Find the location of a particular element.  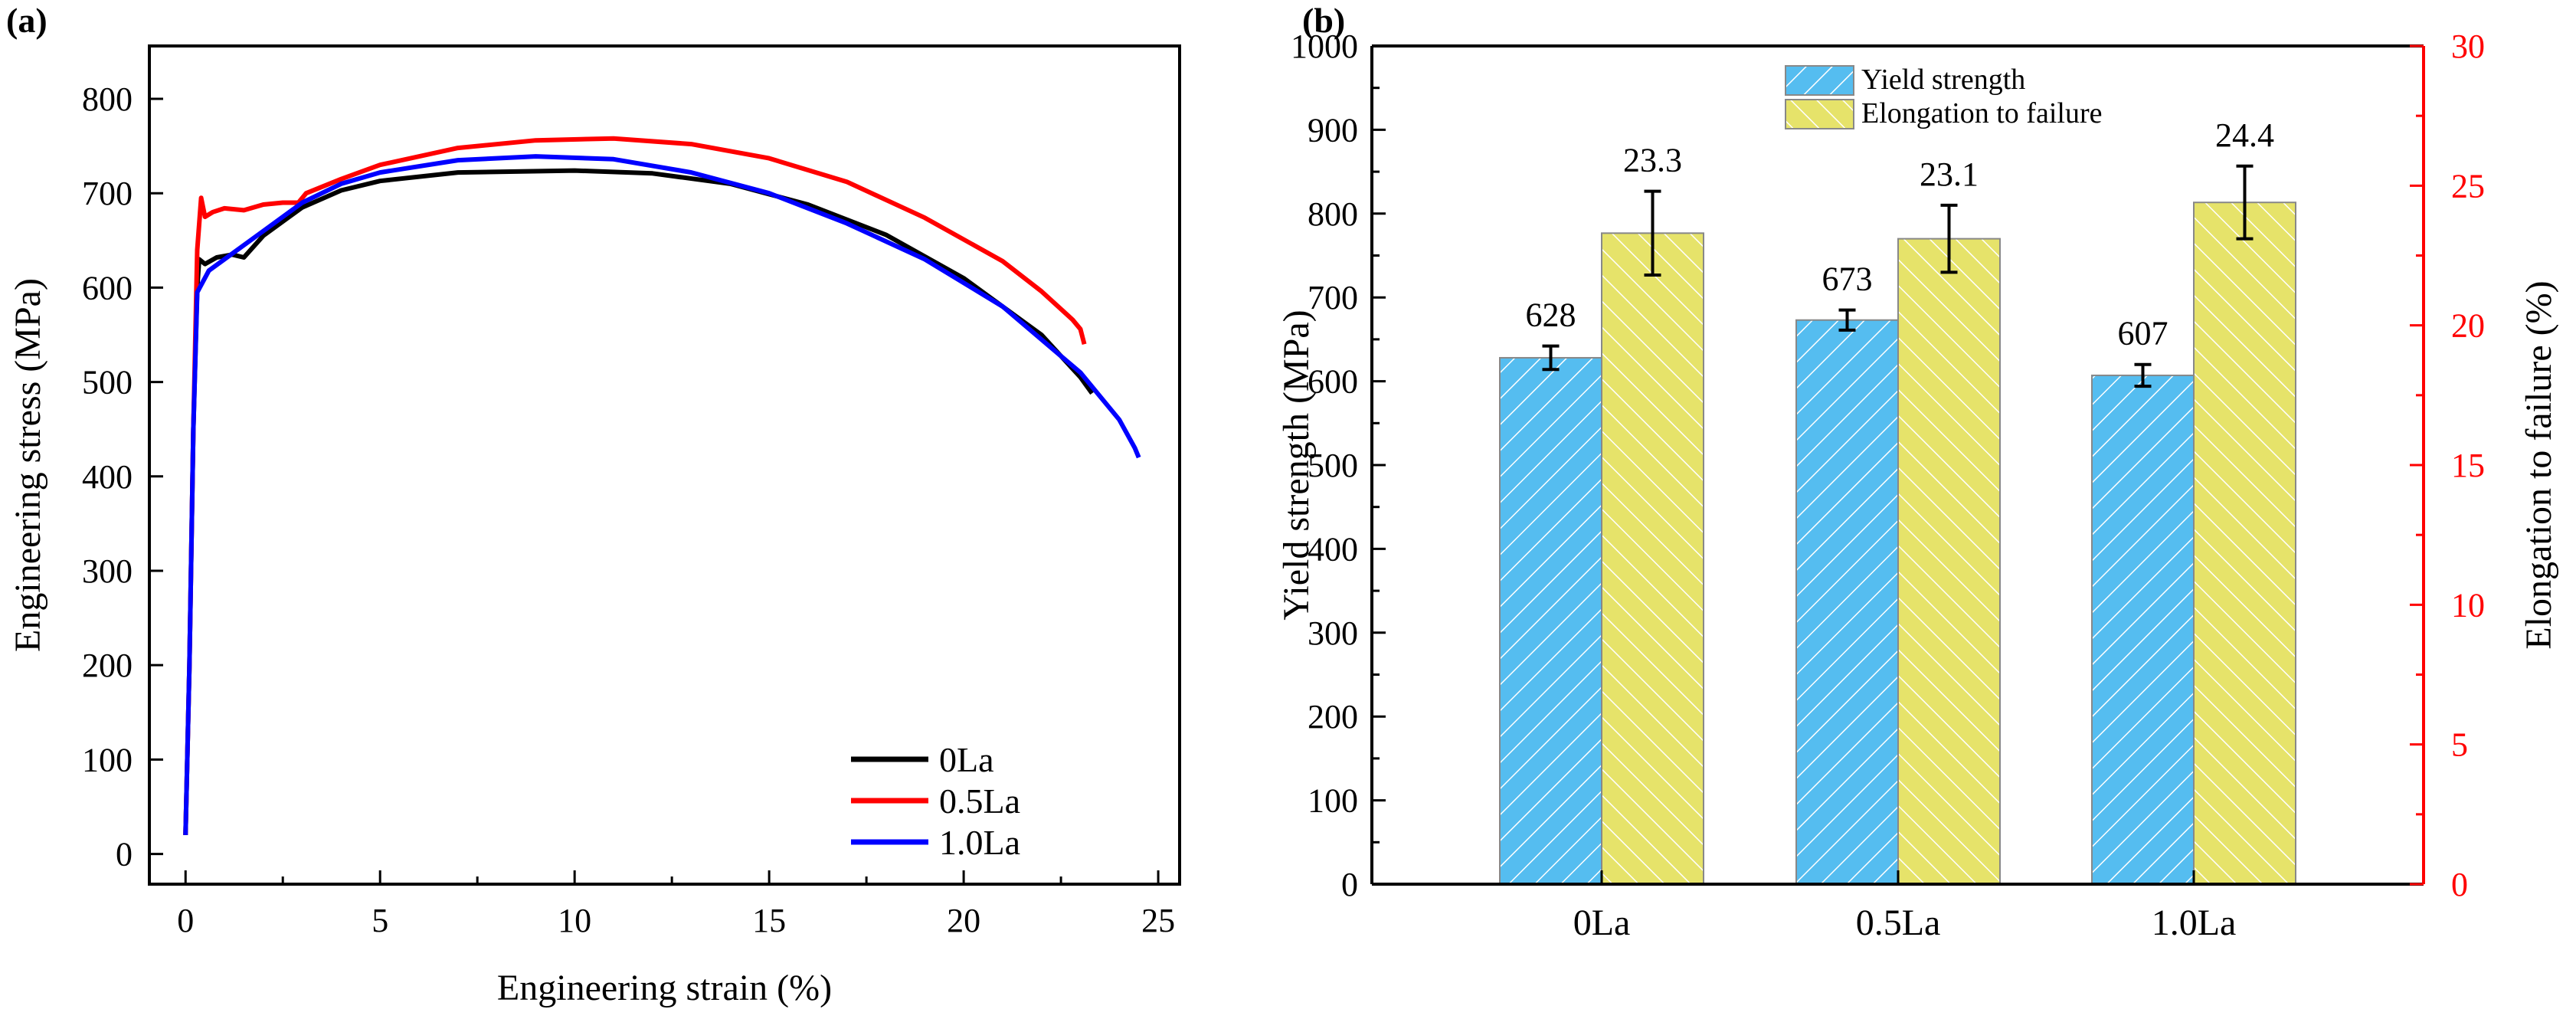

y-right-tick-label: 15 is located at coordinates (2468, 466).